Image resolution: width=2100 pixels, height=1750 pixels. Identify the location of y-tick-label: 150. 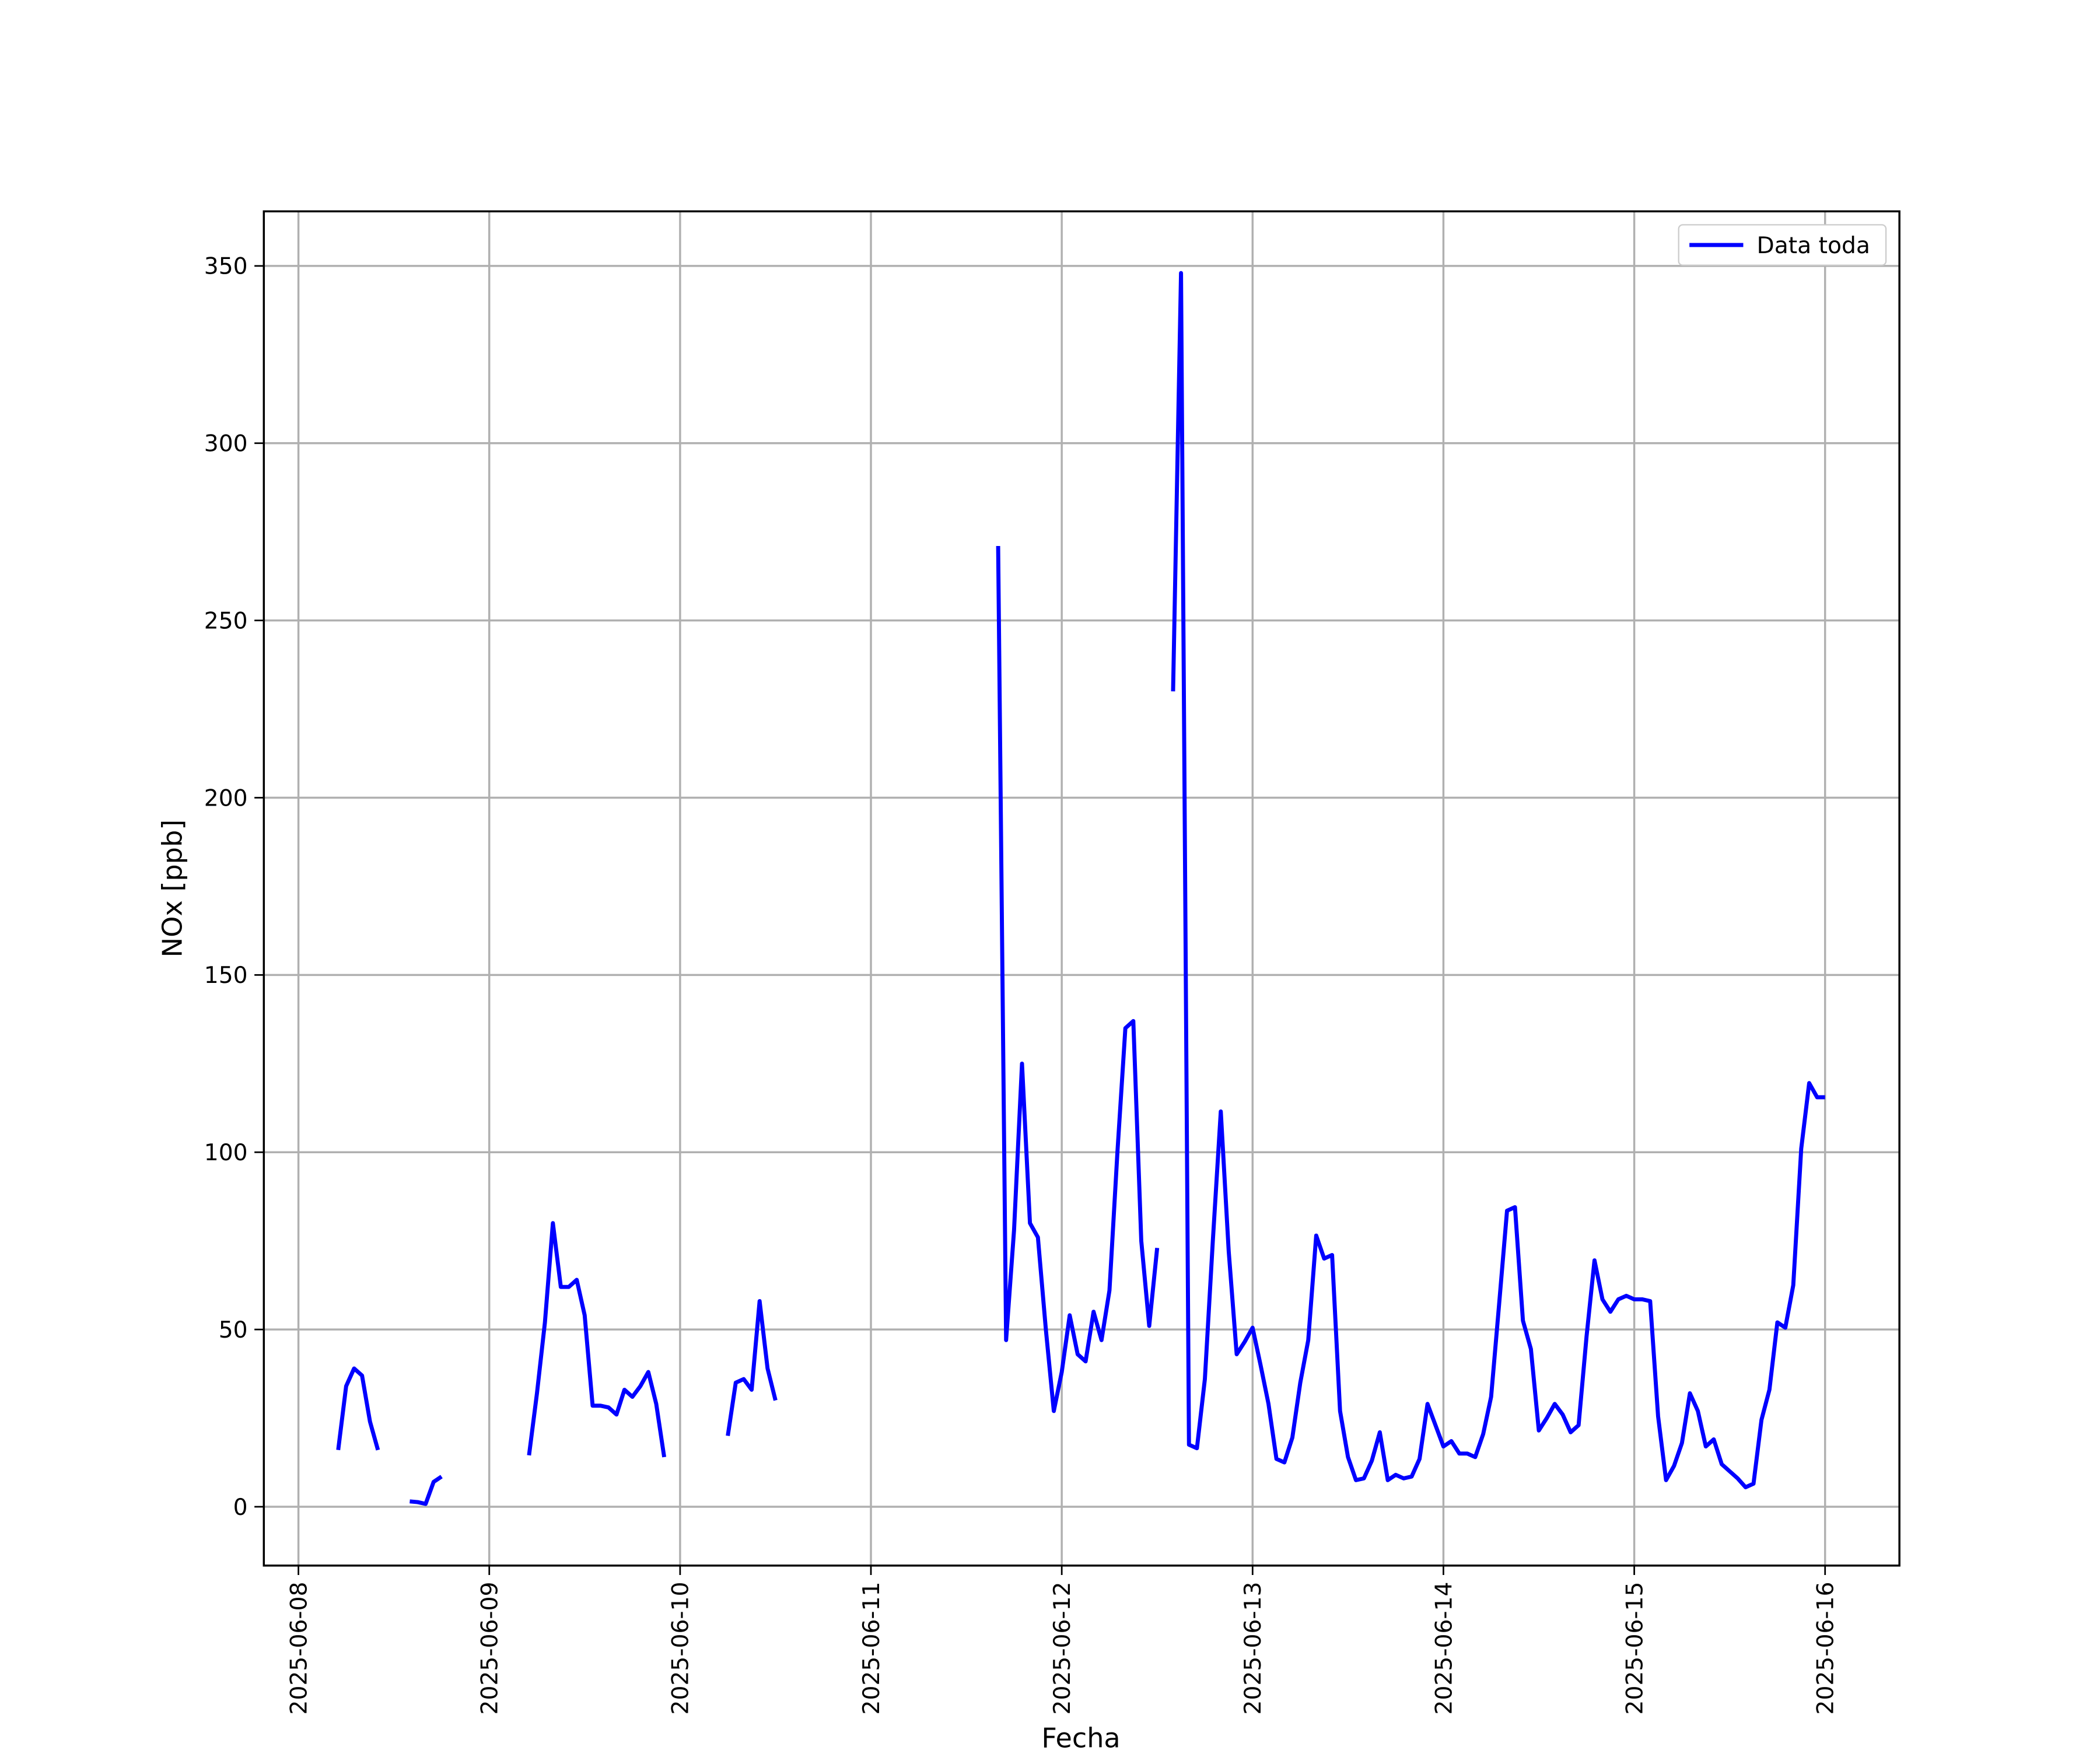
(226, 976).